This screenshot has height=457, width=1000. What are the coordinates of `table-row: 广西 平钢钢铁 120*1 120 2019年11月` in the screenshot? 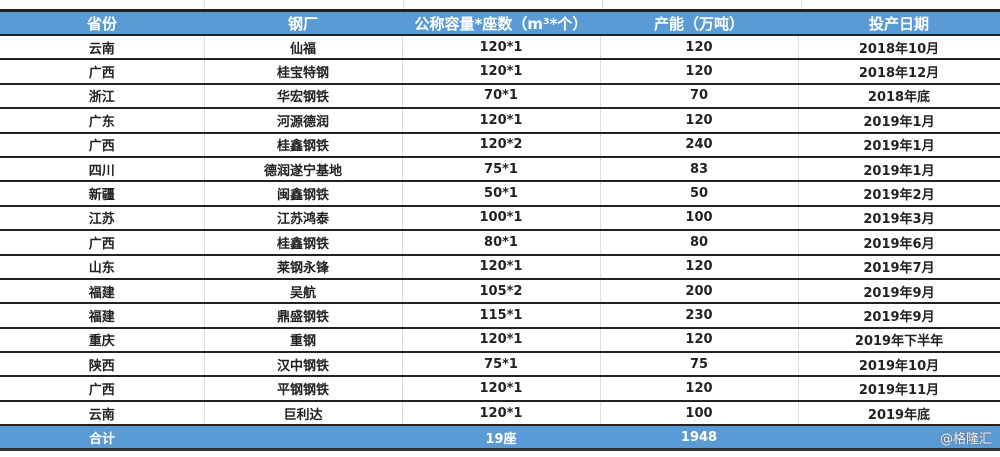 It's located at (500, 389).